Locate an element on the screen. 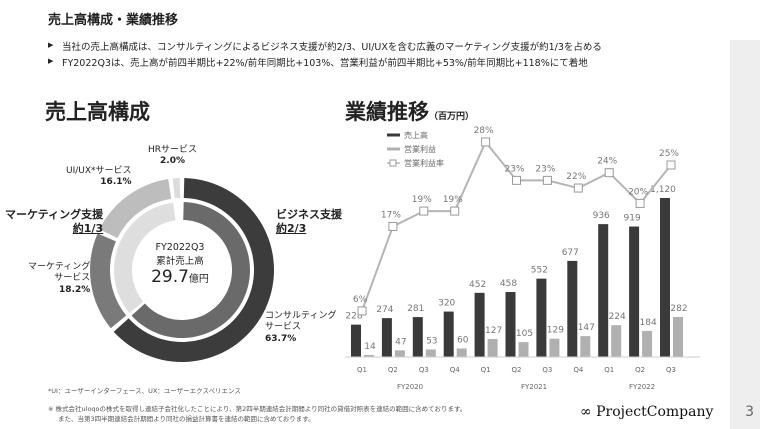 Image resolution: width=760 pixels, height=429 pixels. donut-inner-business is located at coordinates (190, 270).